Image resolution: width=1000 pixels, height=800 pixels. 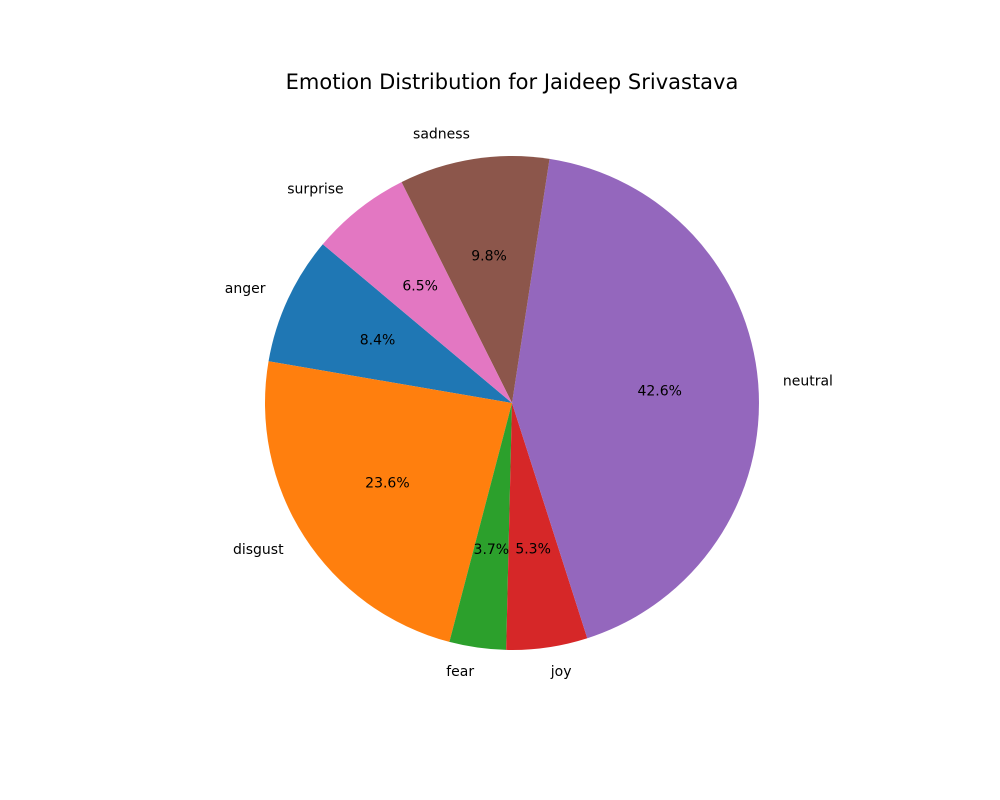 What do you see at coordinates (420, 287) in the screenshot?
I see `slice-percent-surprise: 6.5%` at bounding box center [420, 287].